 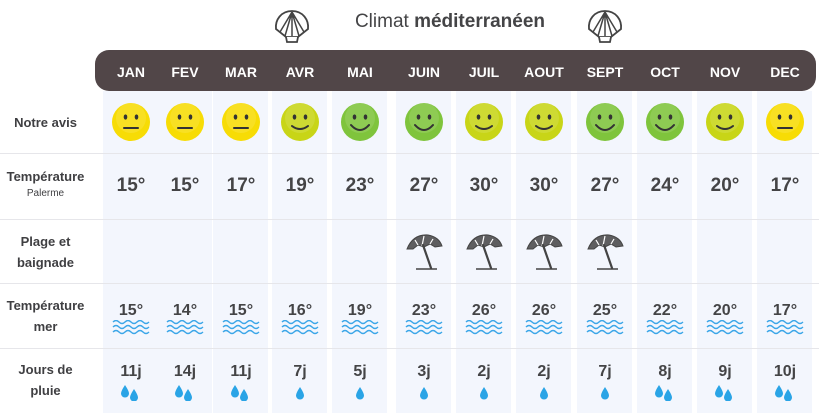 What do you see at coordinates (300, 371) in the screenshot?
I see `rain-days-value: 7j` at bounding box center [300, 371].